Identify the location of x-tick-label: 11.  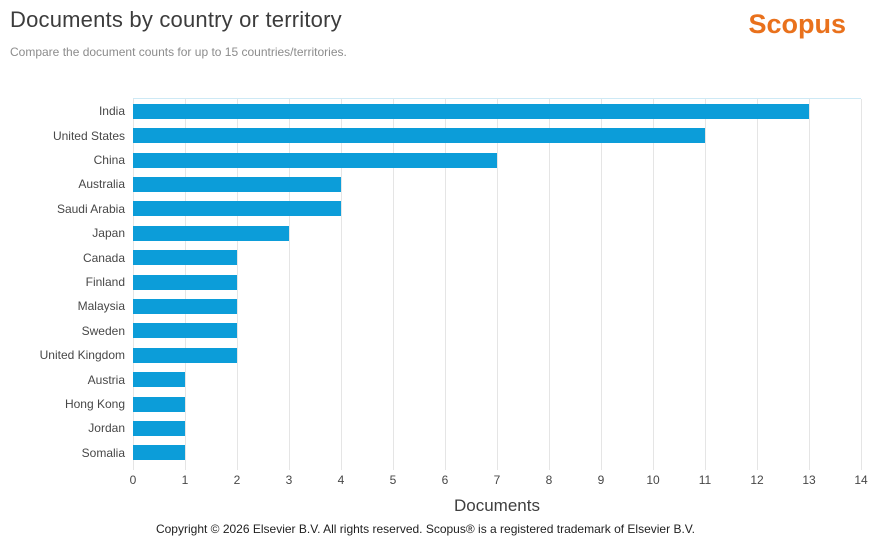
(705, 480).